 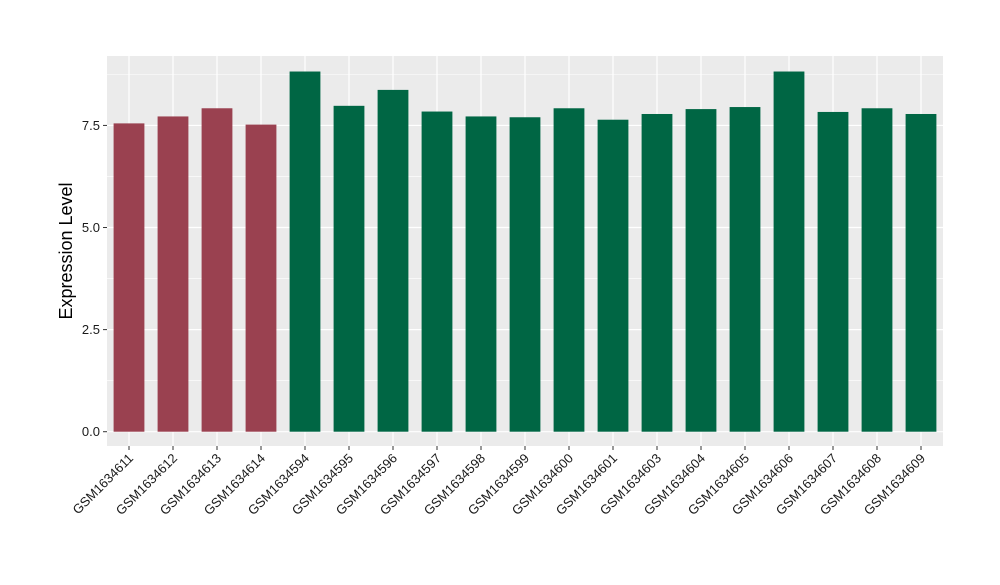 What do you see at coordinates (349, 268) in the screenshot?
I see `bar-GSM1634595` at bounding box center [349, 268].